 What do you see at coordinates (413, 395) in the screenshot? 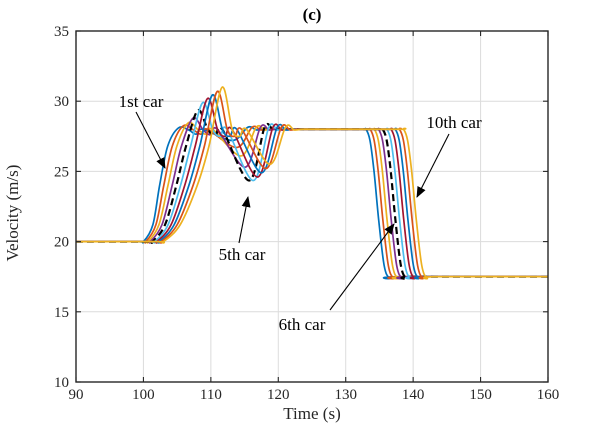
I see `x-tick-label-140: 140` at bounding box center [413, 395].